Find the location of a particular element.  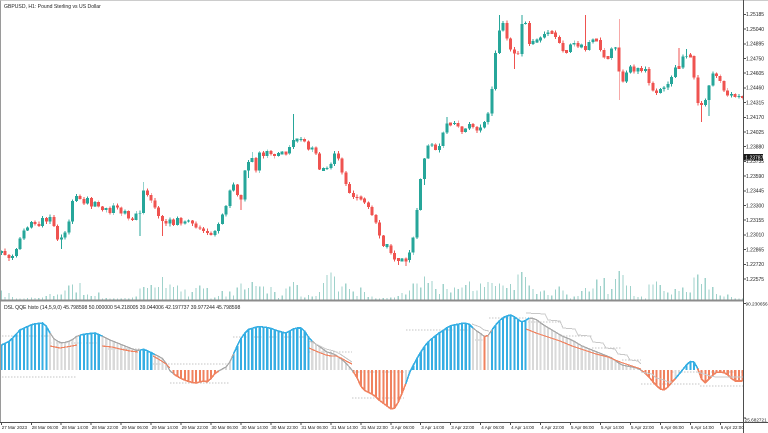

svg-text: 1.22720 is located at coordinates (755, 265).